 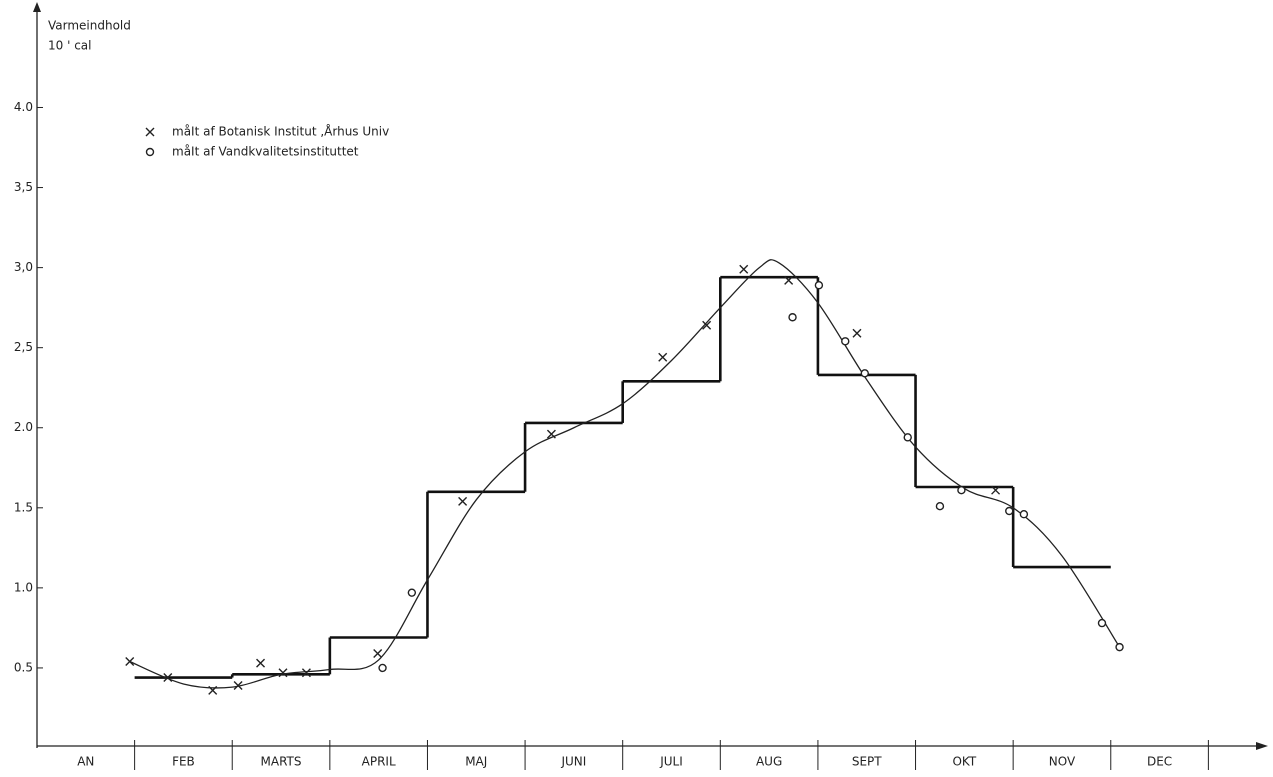 I want to click on x-tick-label: JULI, so click(x=671, y=762).